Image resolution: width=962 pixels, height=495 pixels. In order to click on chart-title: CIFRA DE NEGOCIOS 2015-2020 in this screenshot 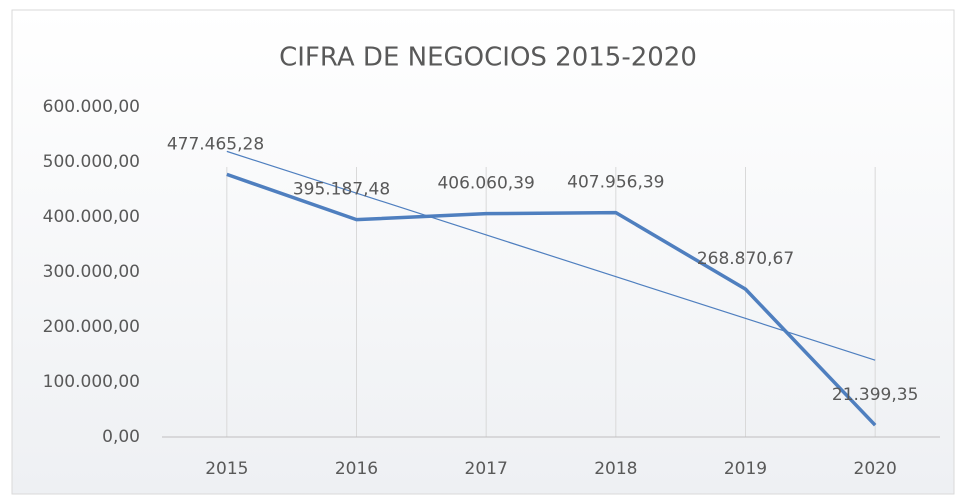, I will do `click(488, 58)`.